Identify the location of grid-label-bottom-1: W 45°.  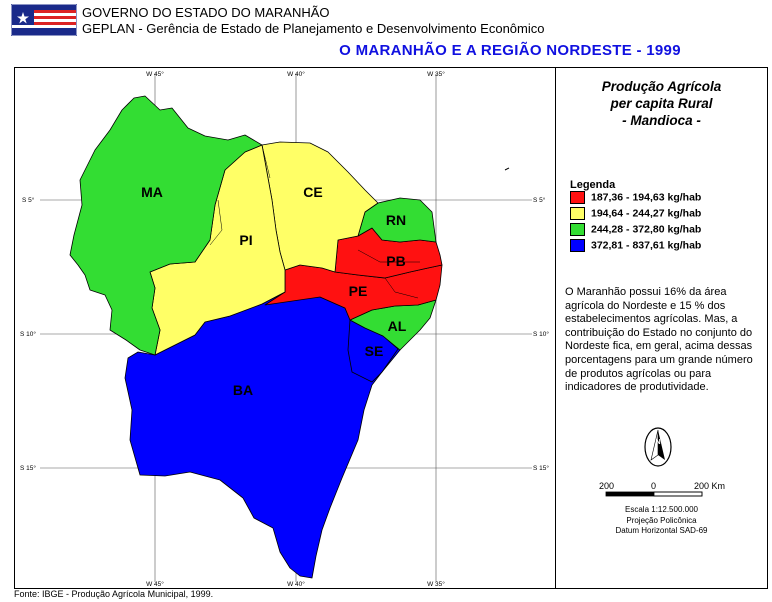
(155, 584).